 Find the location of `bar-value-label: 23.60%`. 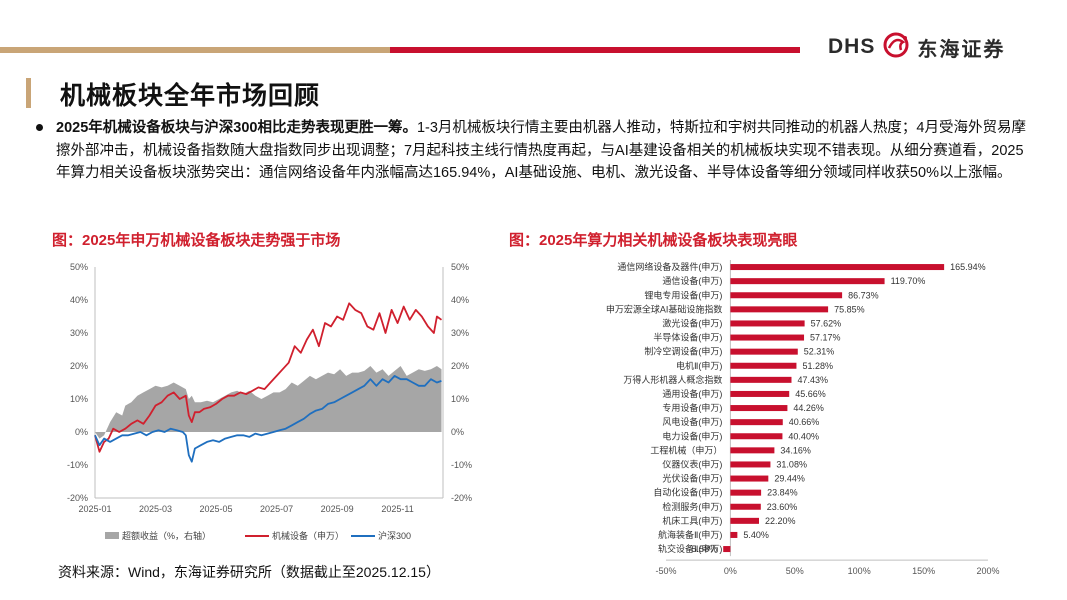

bar-value-label: 23.60% is located at coordinates (782, 507).